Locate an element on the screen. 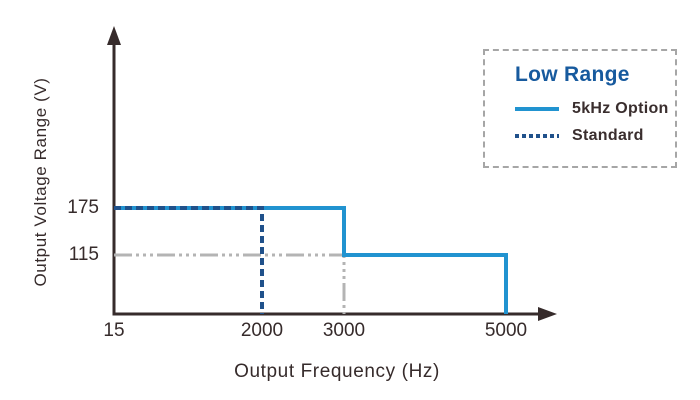  x-axis-arrow-icon is located at coordinates (547, 314).